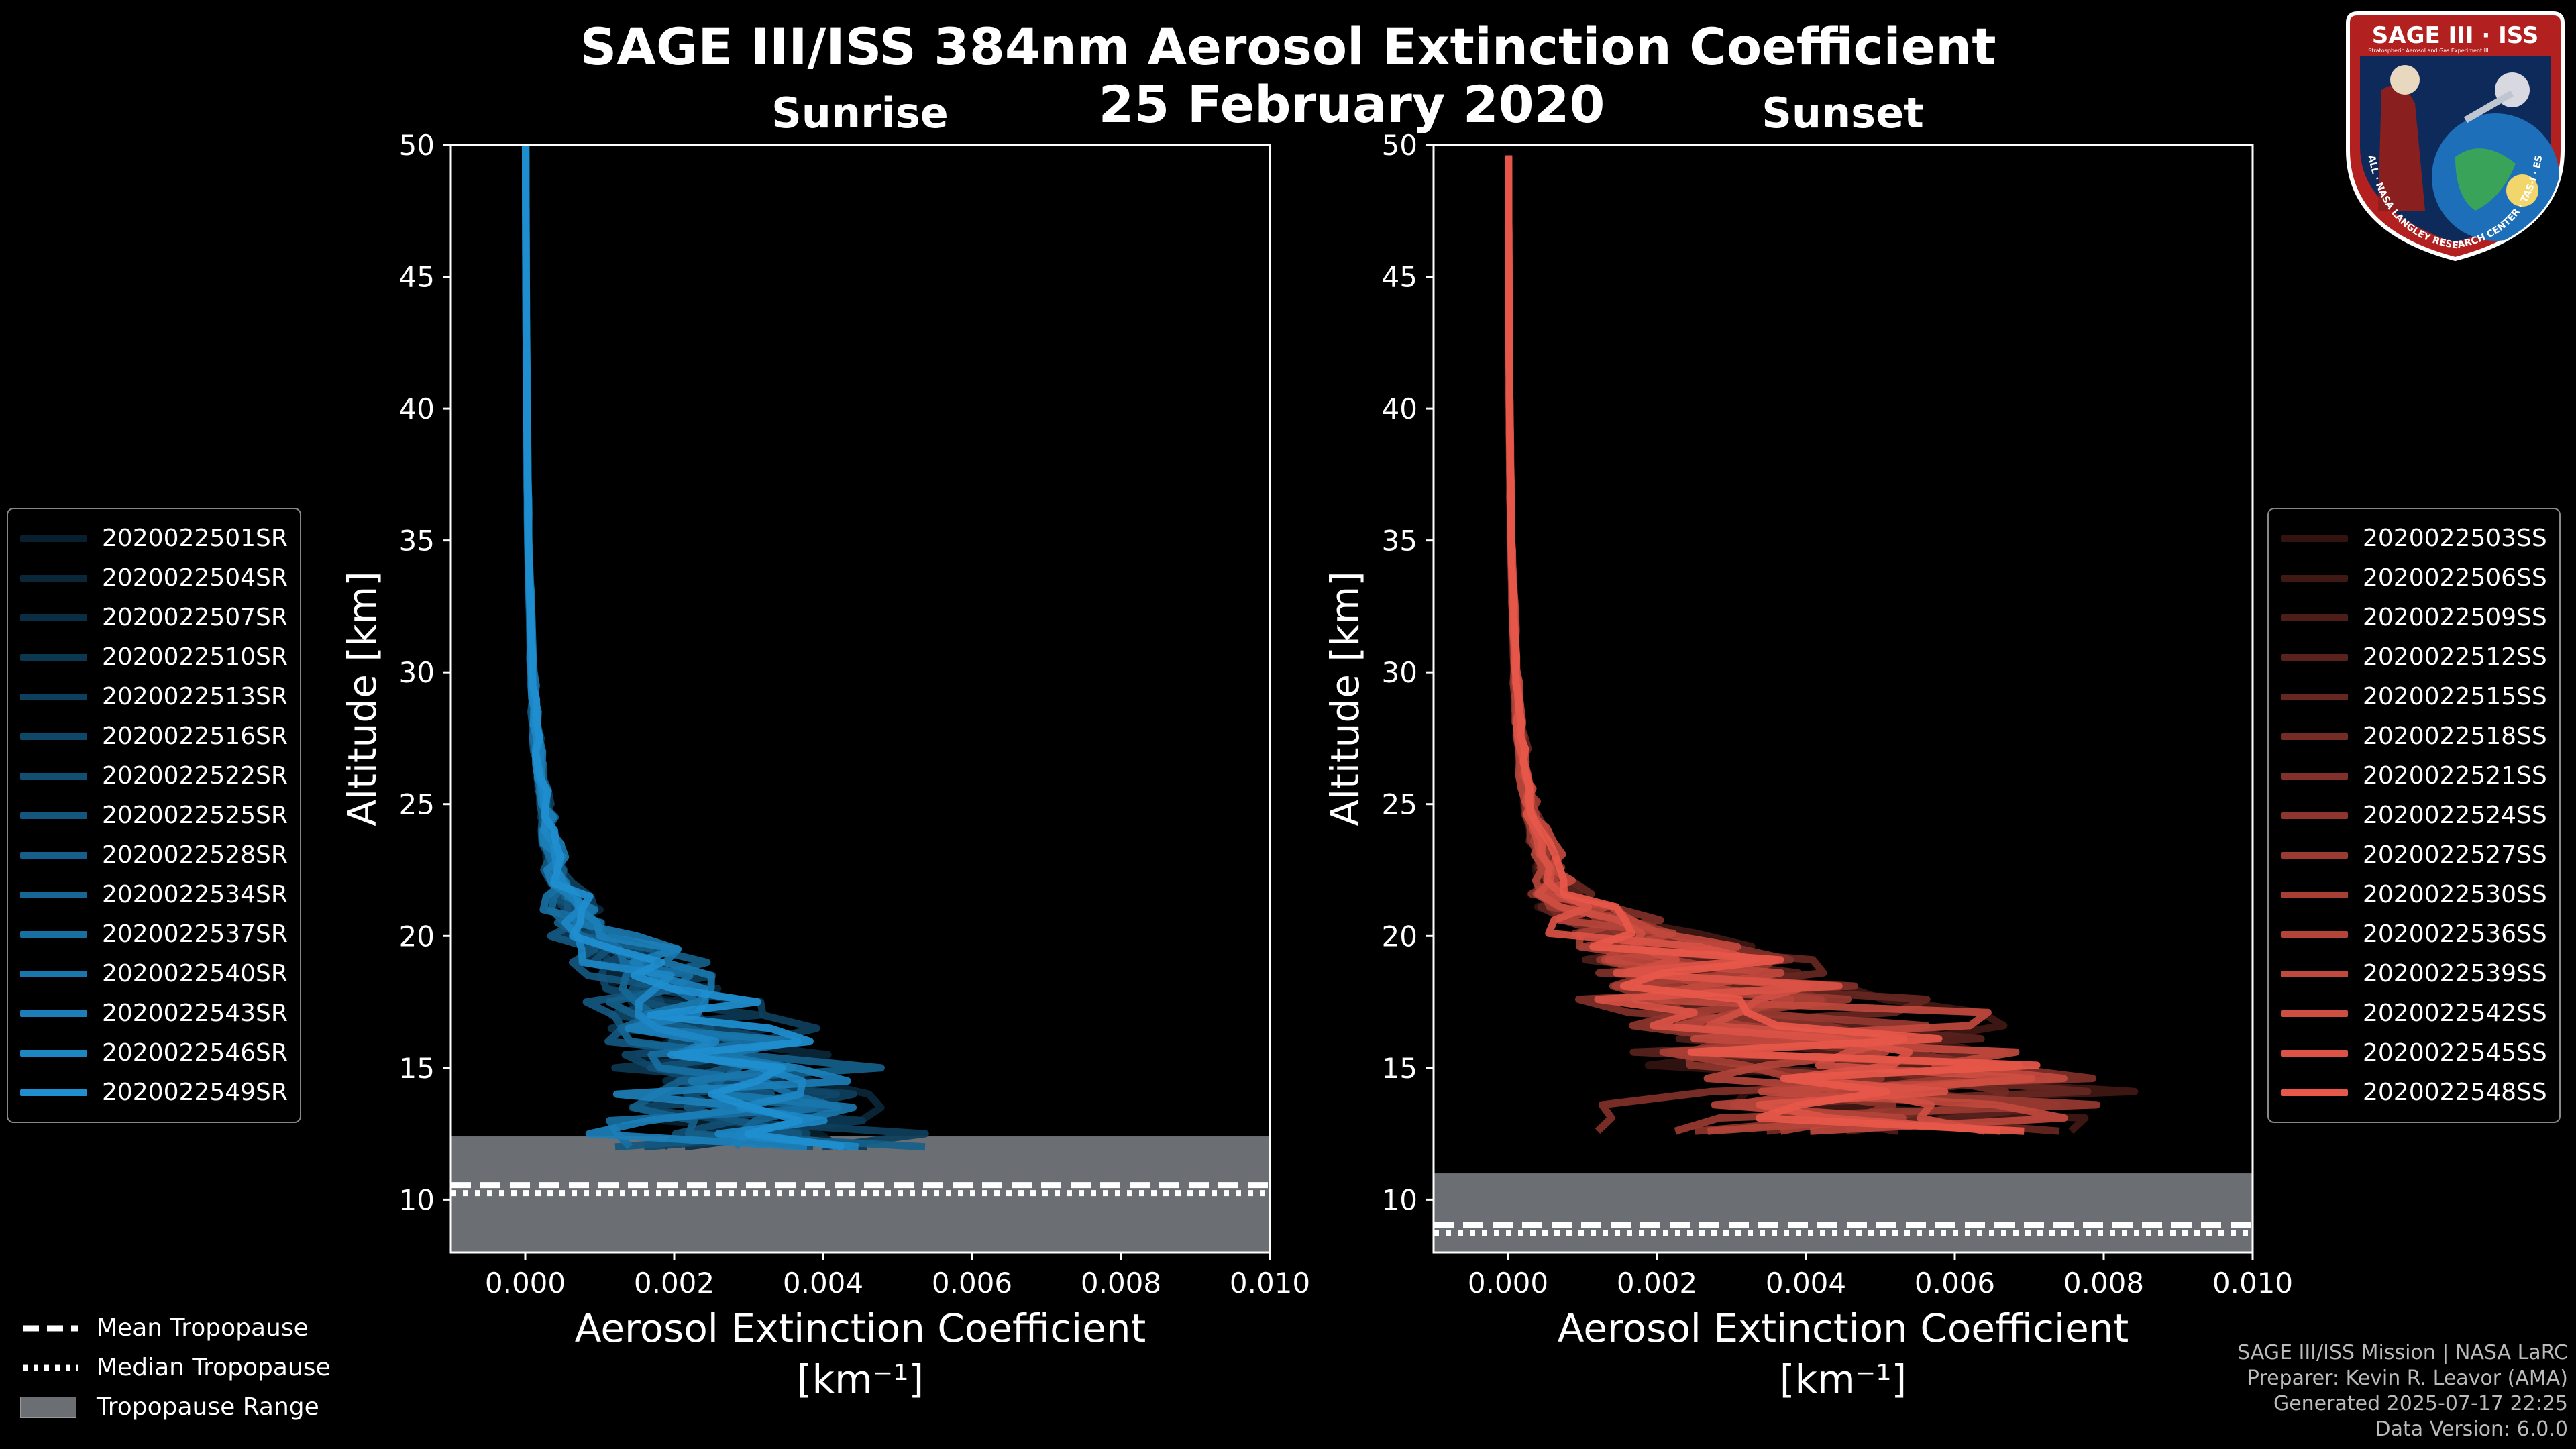 The width and height of the screenshot is (2576, 1449). What do you see at coordinates (195, 696) in the screenshot?
I see `legend-label: 2020022513SR` at bounding box center [195, 696].